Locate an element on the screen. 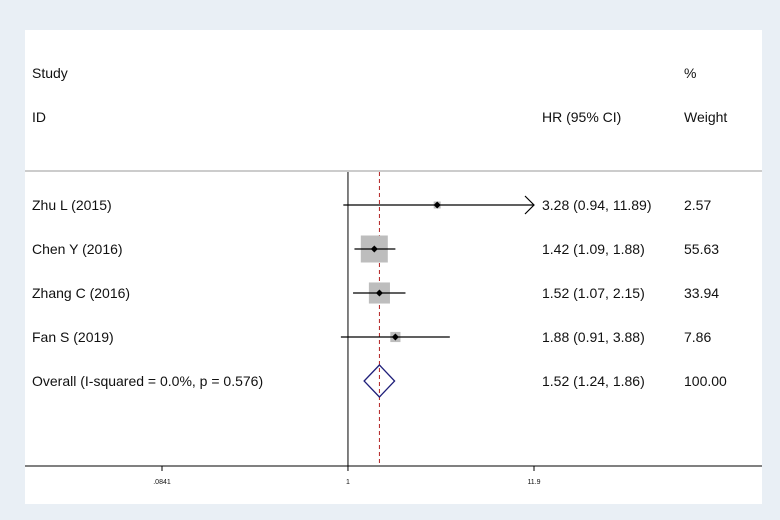 The height and width of the screenshot is (520, 780). study-hr-ci: 1.88 (0.91, 3.88) is located at coordinates (593, 337).